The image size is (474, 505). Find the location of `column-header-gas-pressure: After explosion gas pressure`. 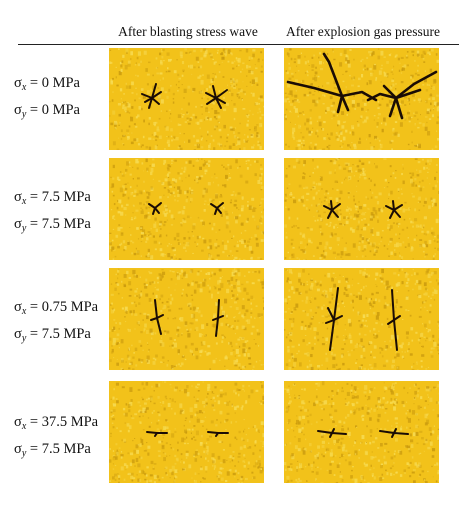

column-header-gas-pressure: After explosion gas pressure is located at coordinates (363, 31).